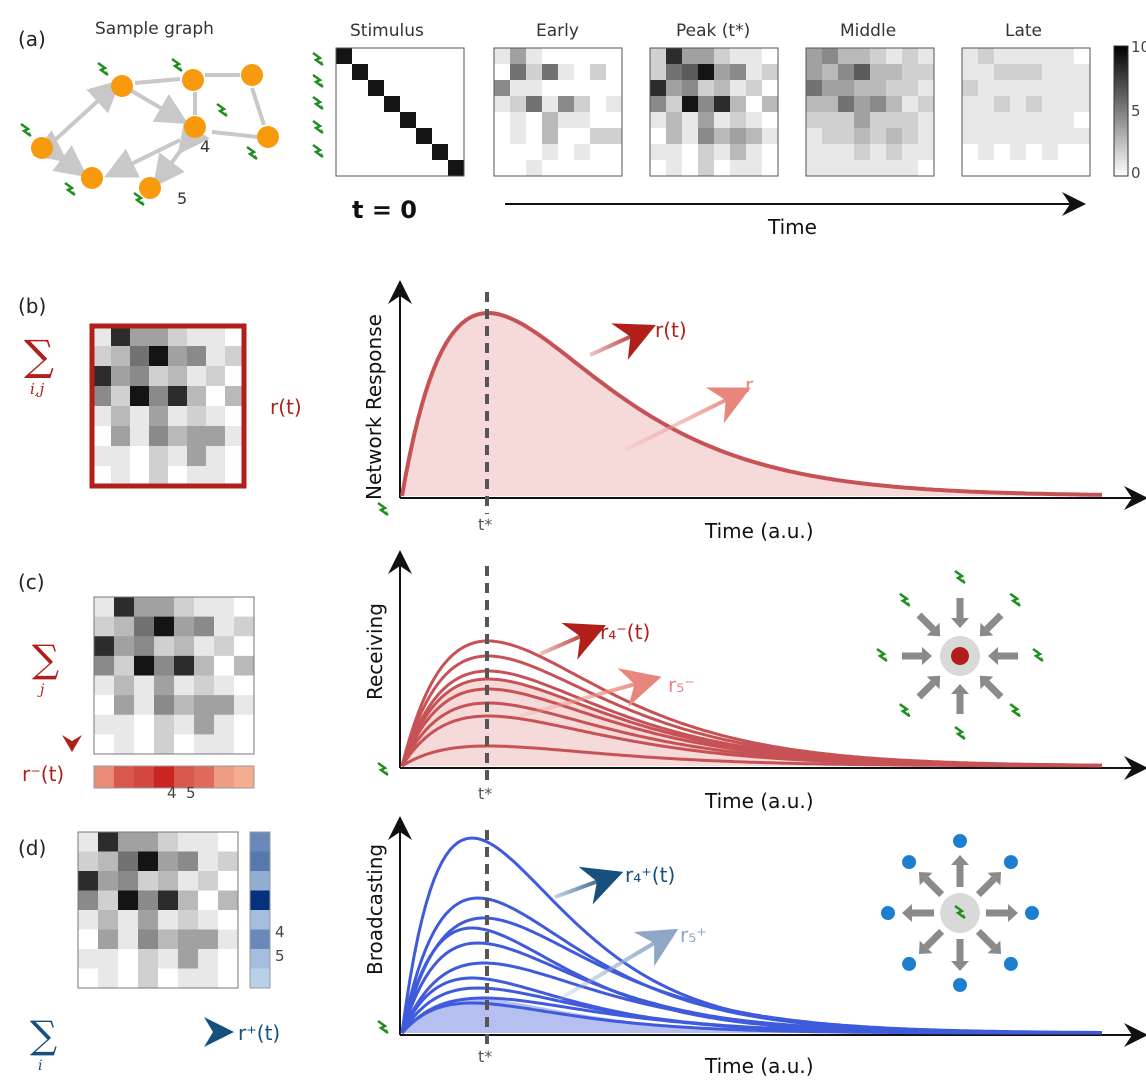 This screenshot has height=1088, width=1146. Describe the element at coordinates (204, 777) in the screenshot. I see `vector-cell` at that location.